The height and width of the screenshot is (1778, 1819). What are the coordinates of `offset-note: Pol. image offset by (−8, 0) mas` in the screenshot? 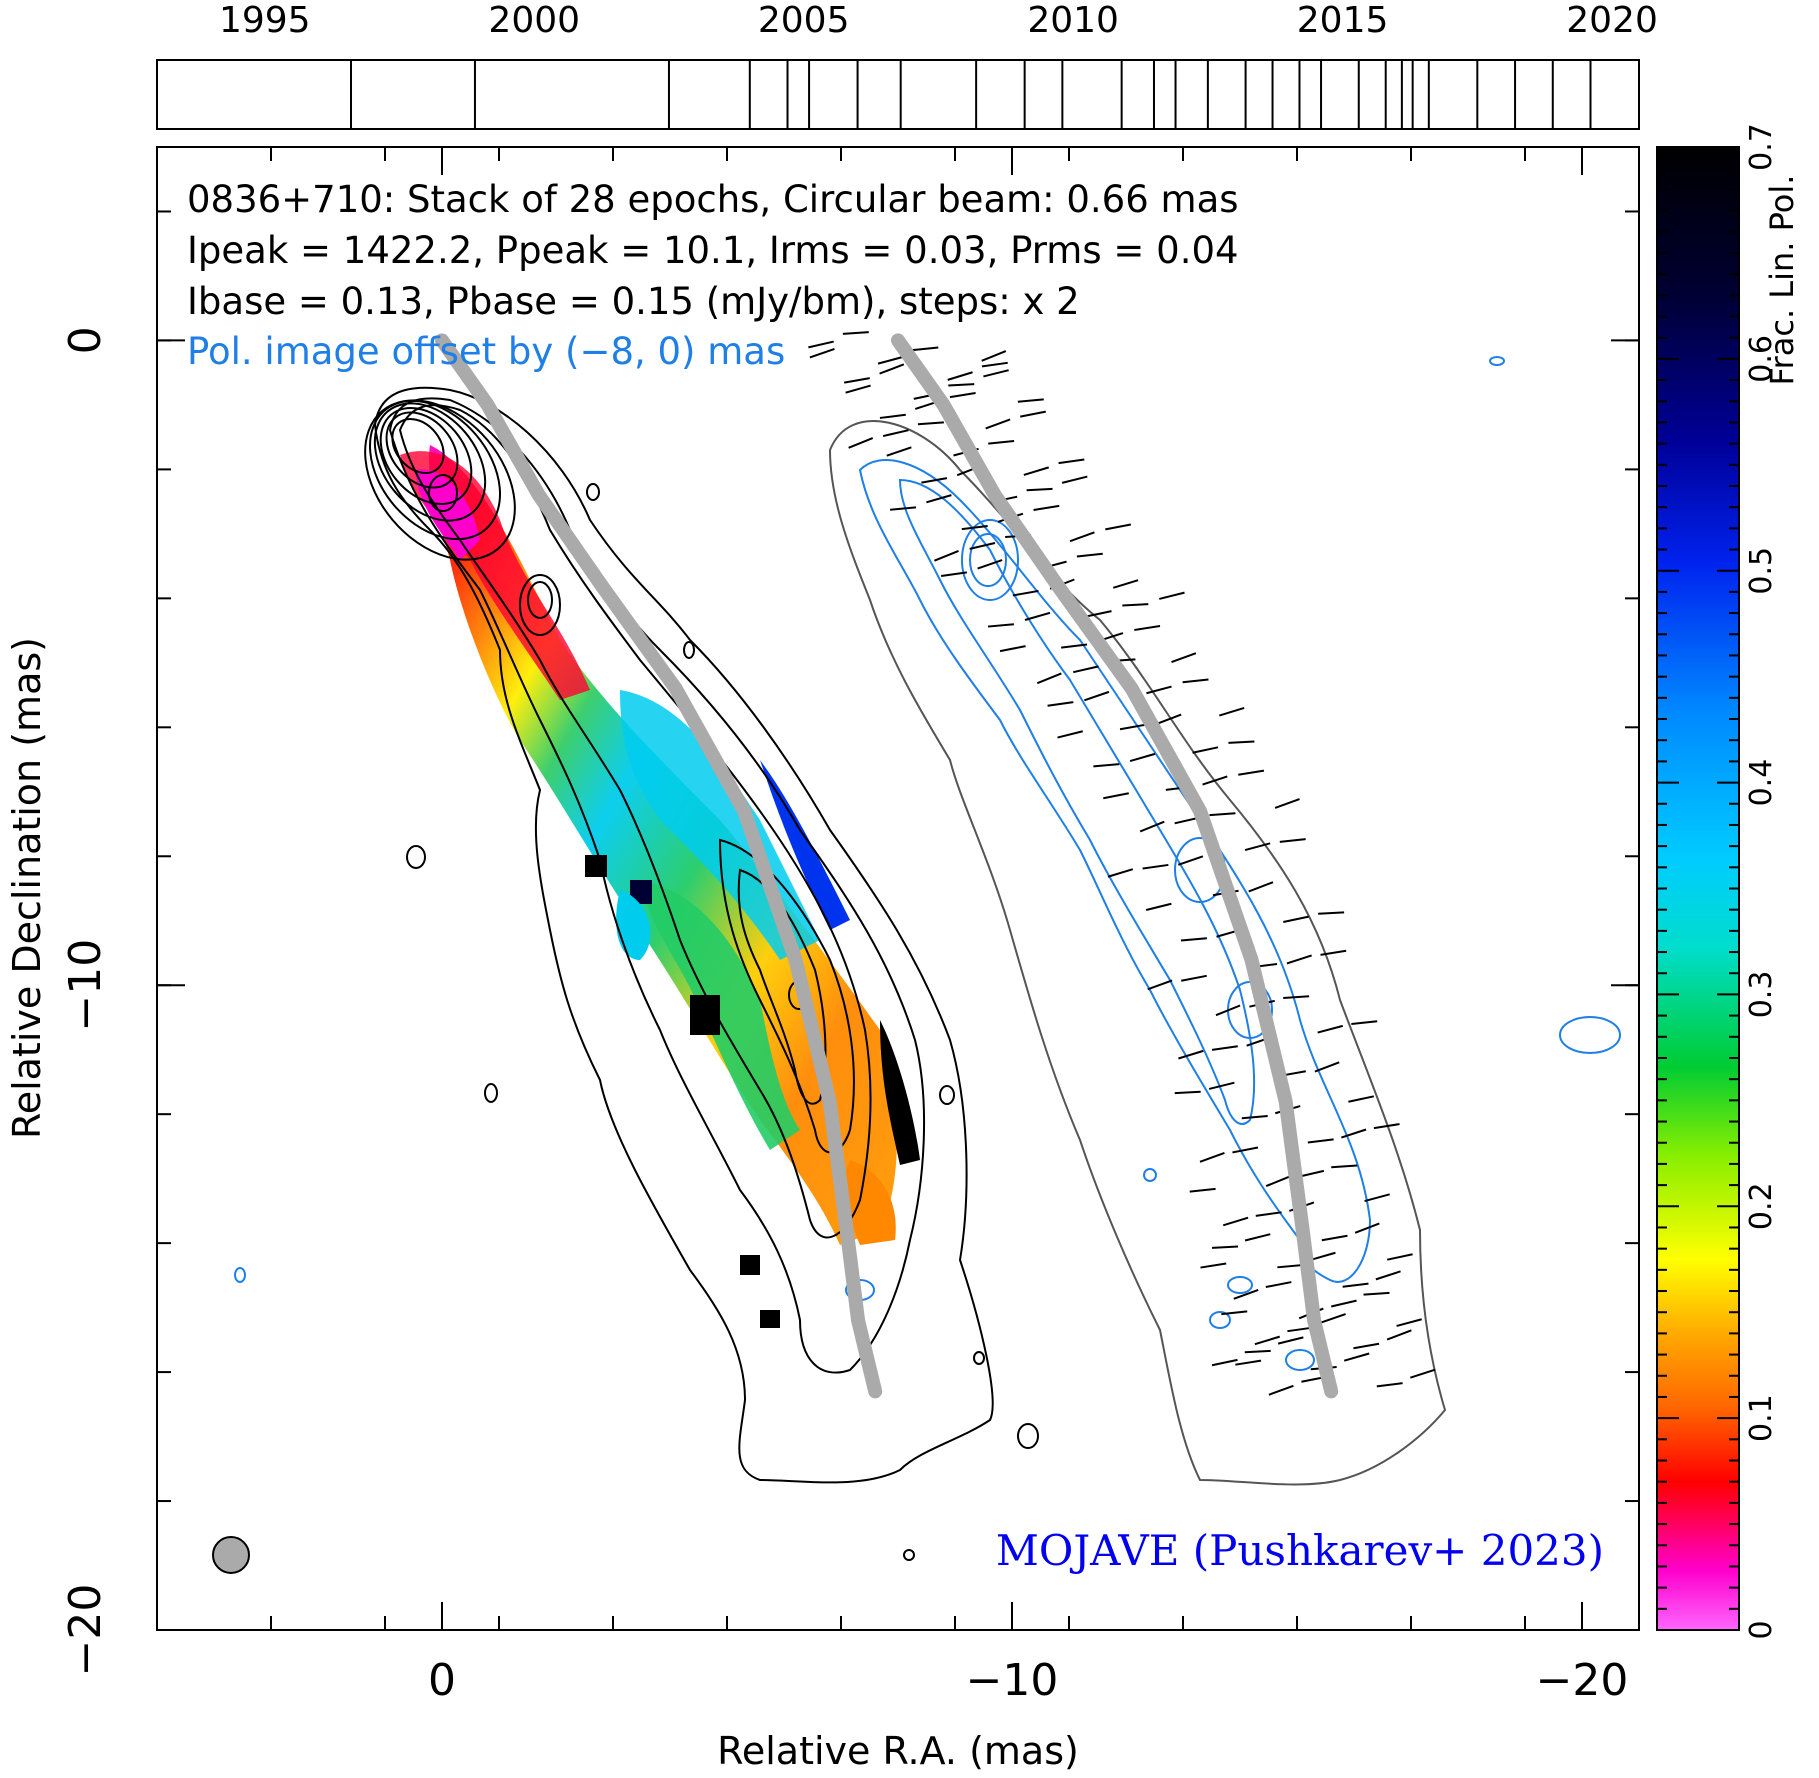 It's located at (486, 351).